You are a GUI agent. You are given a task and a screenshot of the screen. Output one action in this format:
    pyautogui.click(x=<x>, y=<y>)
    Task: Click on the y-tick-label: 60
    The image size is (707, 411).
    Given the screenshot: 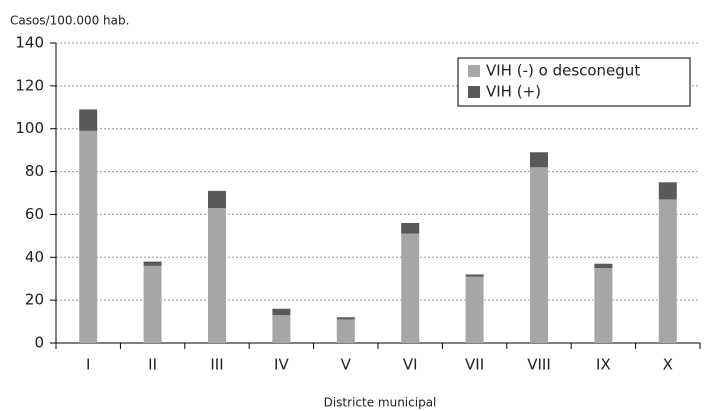 What is the action you would take?
    pyautogui.click(x=34, y=214)
    